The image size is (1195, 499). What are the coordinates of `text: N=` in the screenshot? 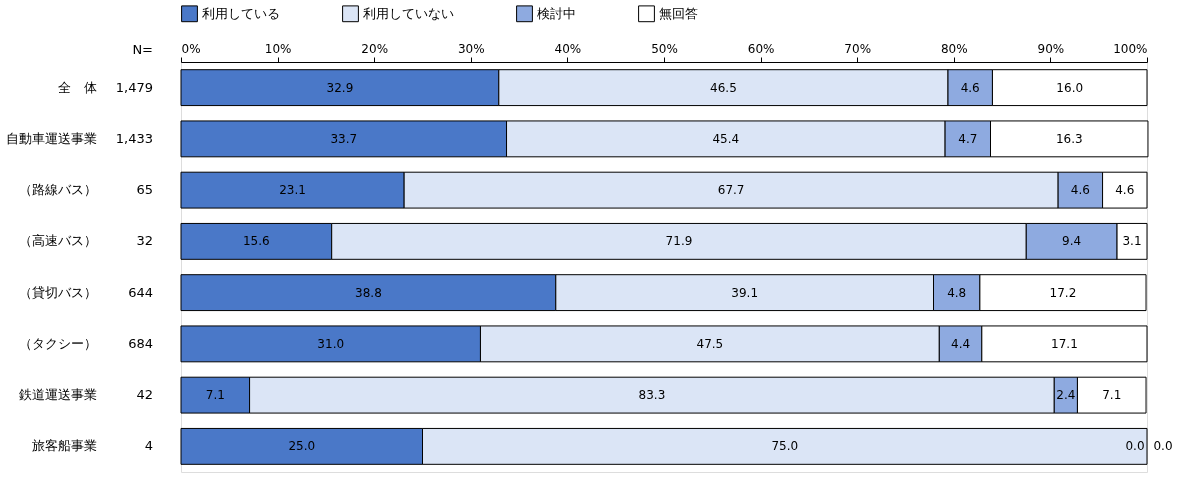 It's located at (142, 49).